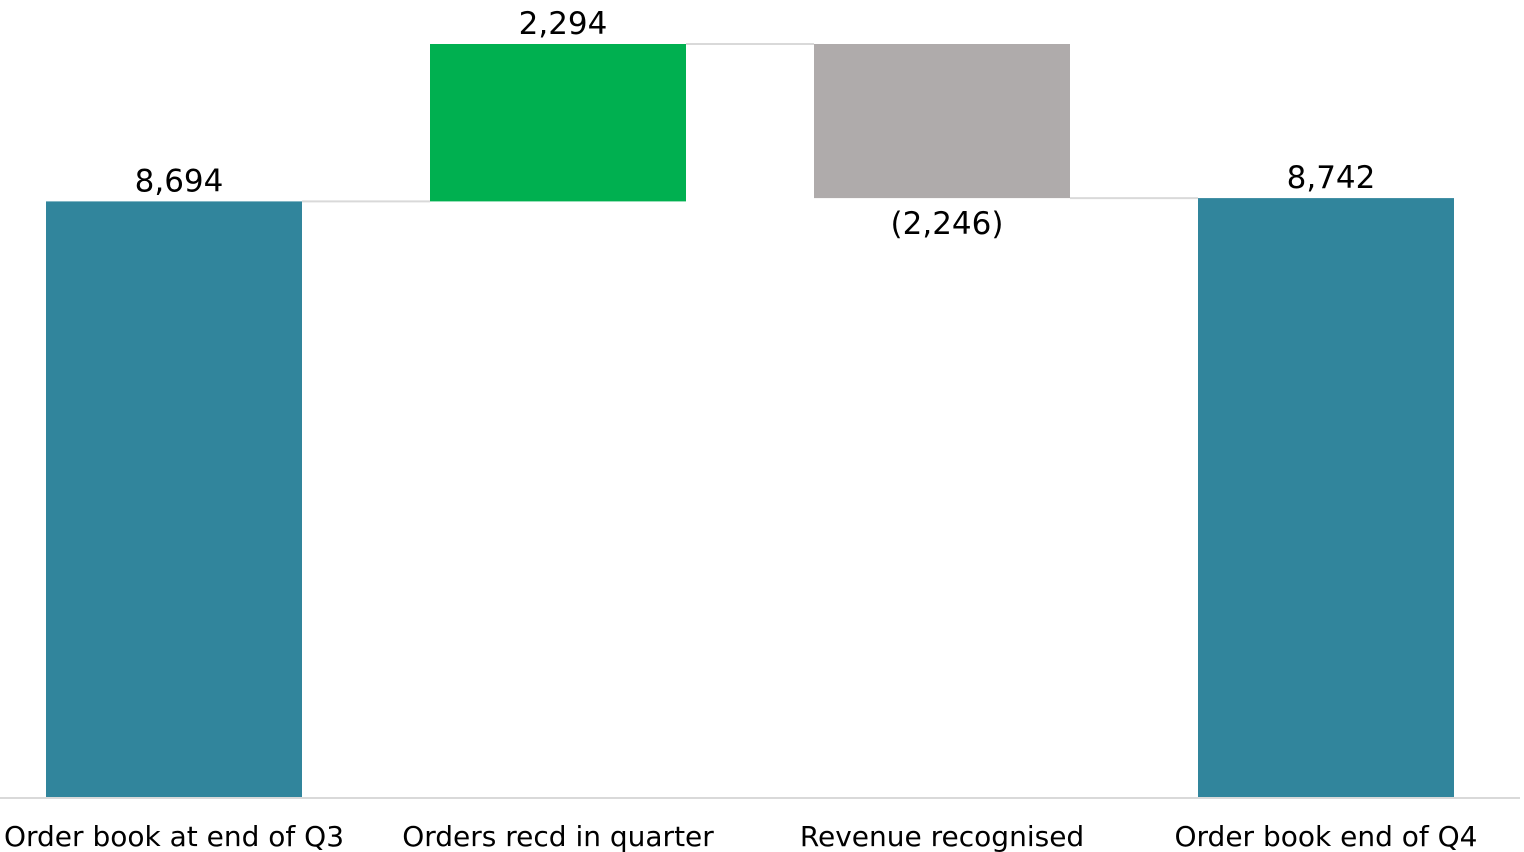 The width and height of the screenshot is (1524, 852). I want to click on bar-orders-recd-in-quarter, so click(558, 123).